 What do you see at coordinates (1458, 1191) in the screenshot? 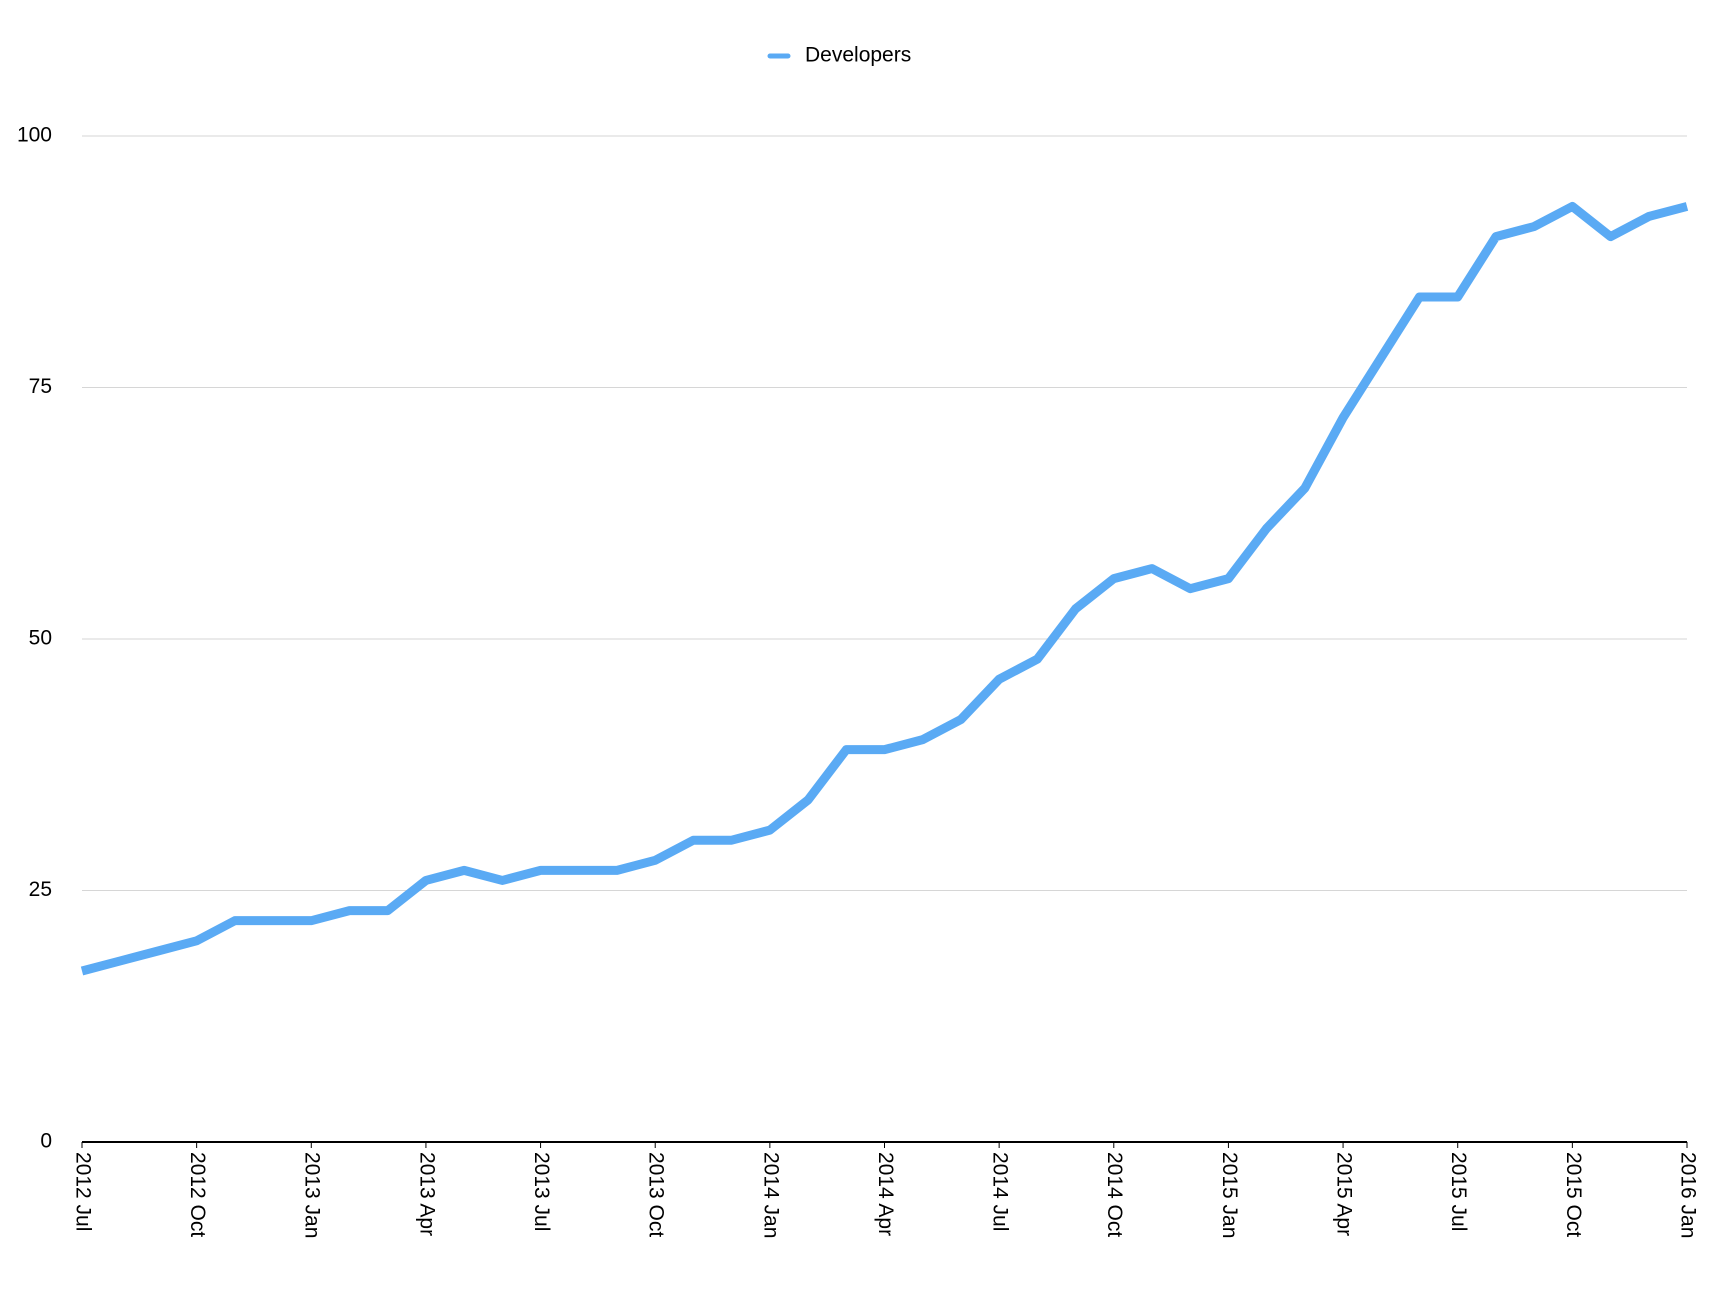
I see `x-tick-label: 2015 Jul` at bounding box center [1458, 1191].